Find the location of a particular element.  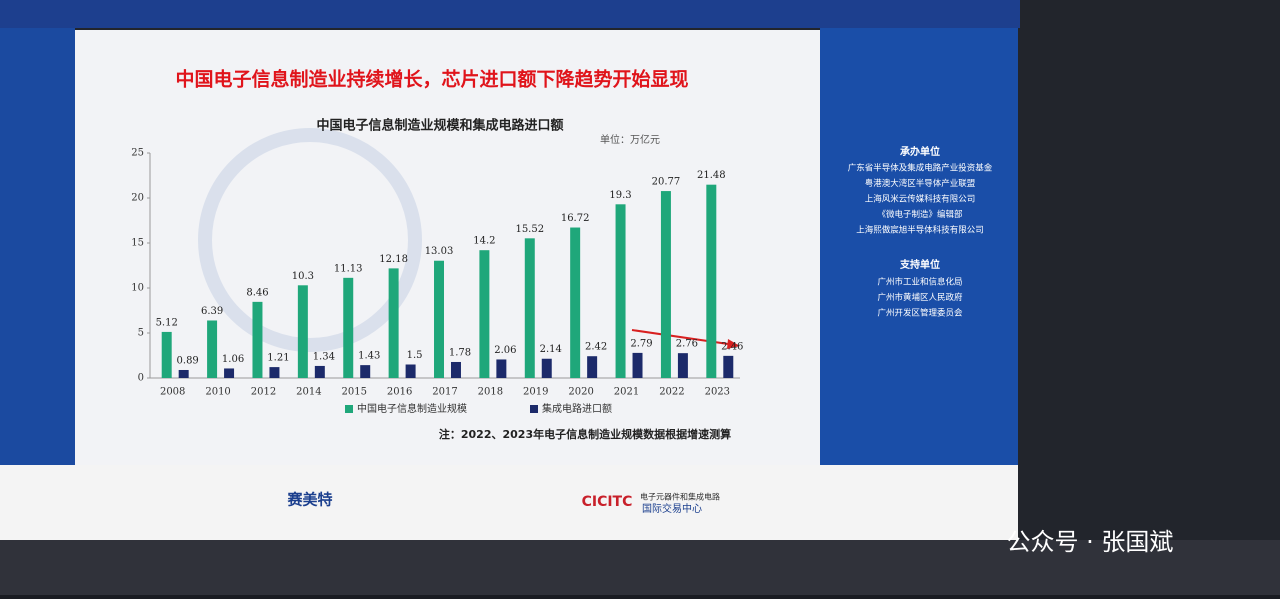

value-label: 2.06 is located at coordinates (505, 350).